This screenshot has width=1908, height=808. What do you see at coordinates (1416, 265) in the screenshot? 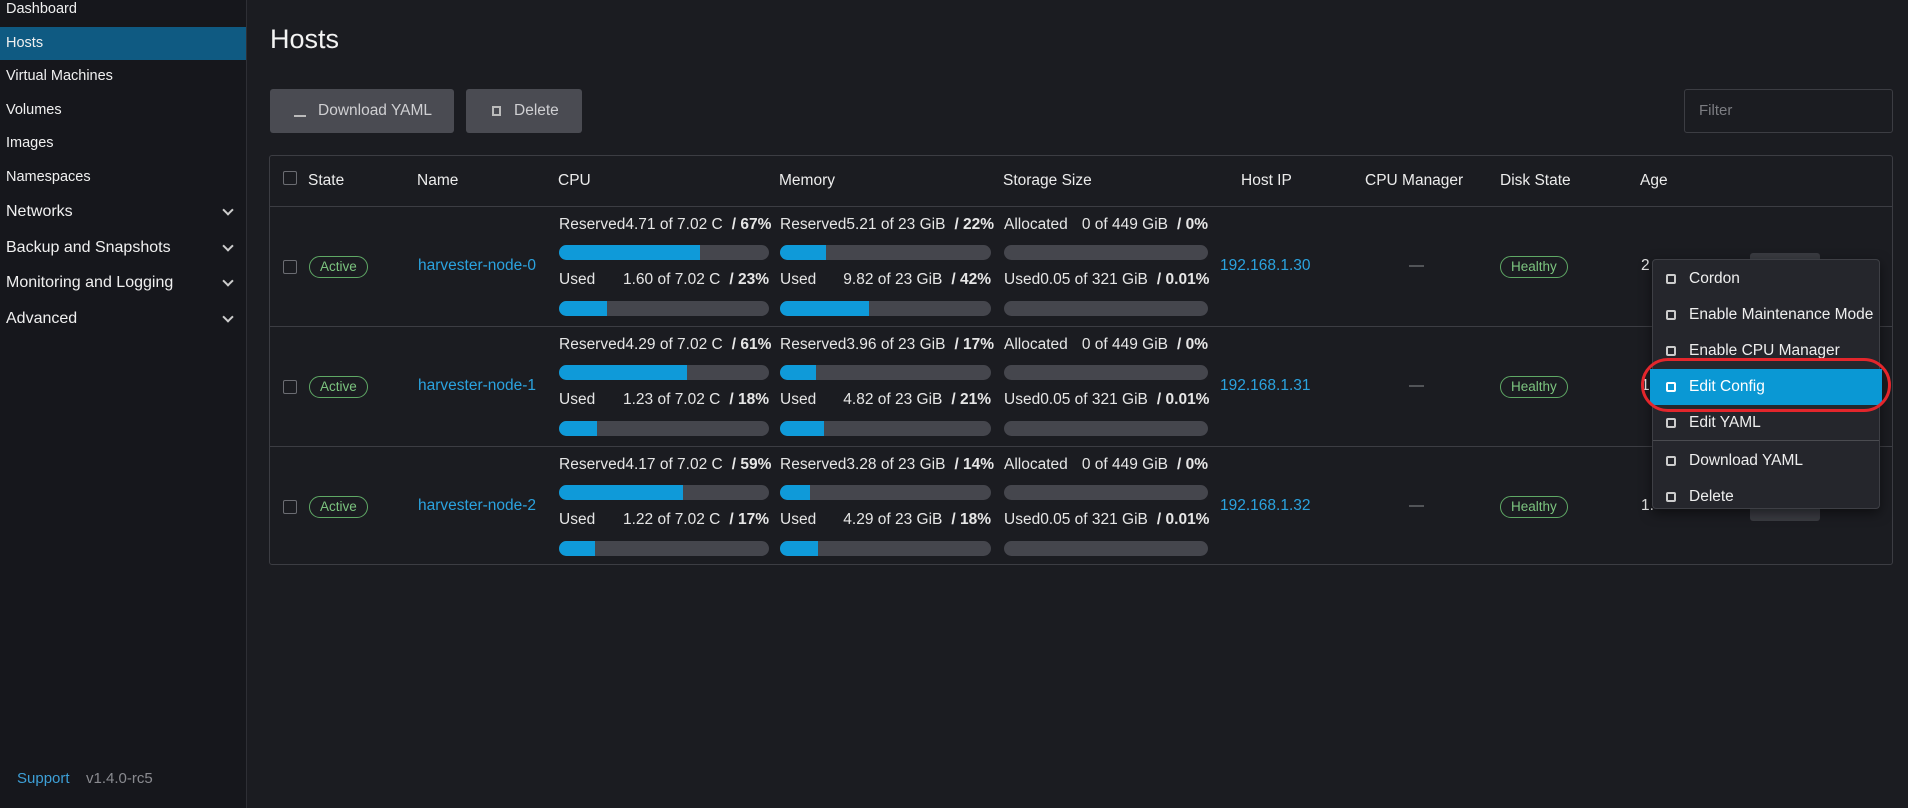
I see `cpu-manager: —` at bounding box center [1416, 265].